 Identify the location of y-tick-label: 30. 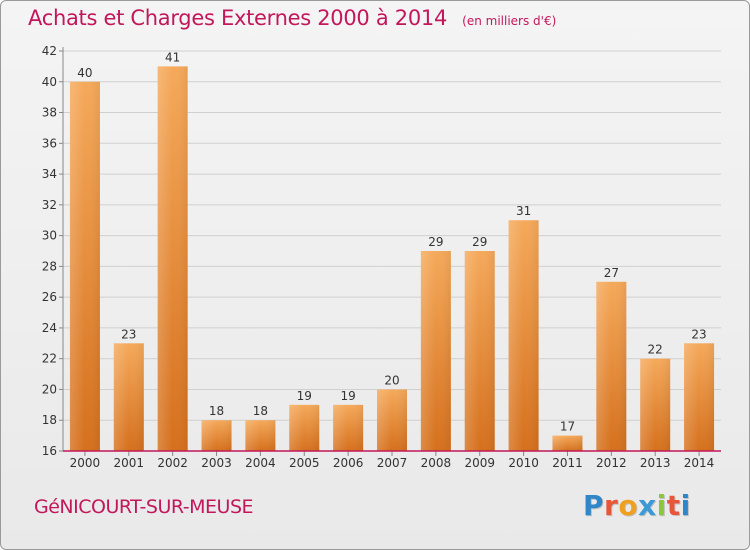
(49, 236).